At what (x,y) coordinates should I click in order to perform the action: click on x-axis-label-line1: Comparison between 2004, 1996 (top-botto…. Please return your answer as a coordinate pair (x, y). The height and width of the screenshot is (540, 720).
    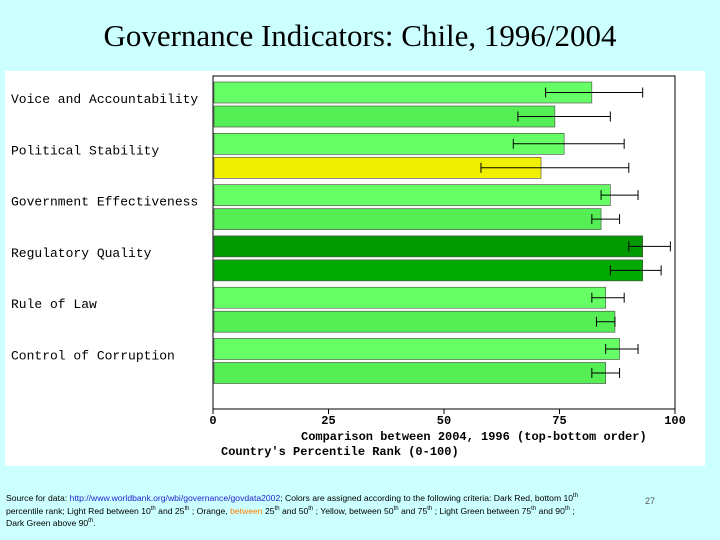
    Looking at the image, I should click on (474, 437).